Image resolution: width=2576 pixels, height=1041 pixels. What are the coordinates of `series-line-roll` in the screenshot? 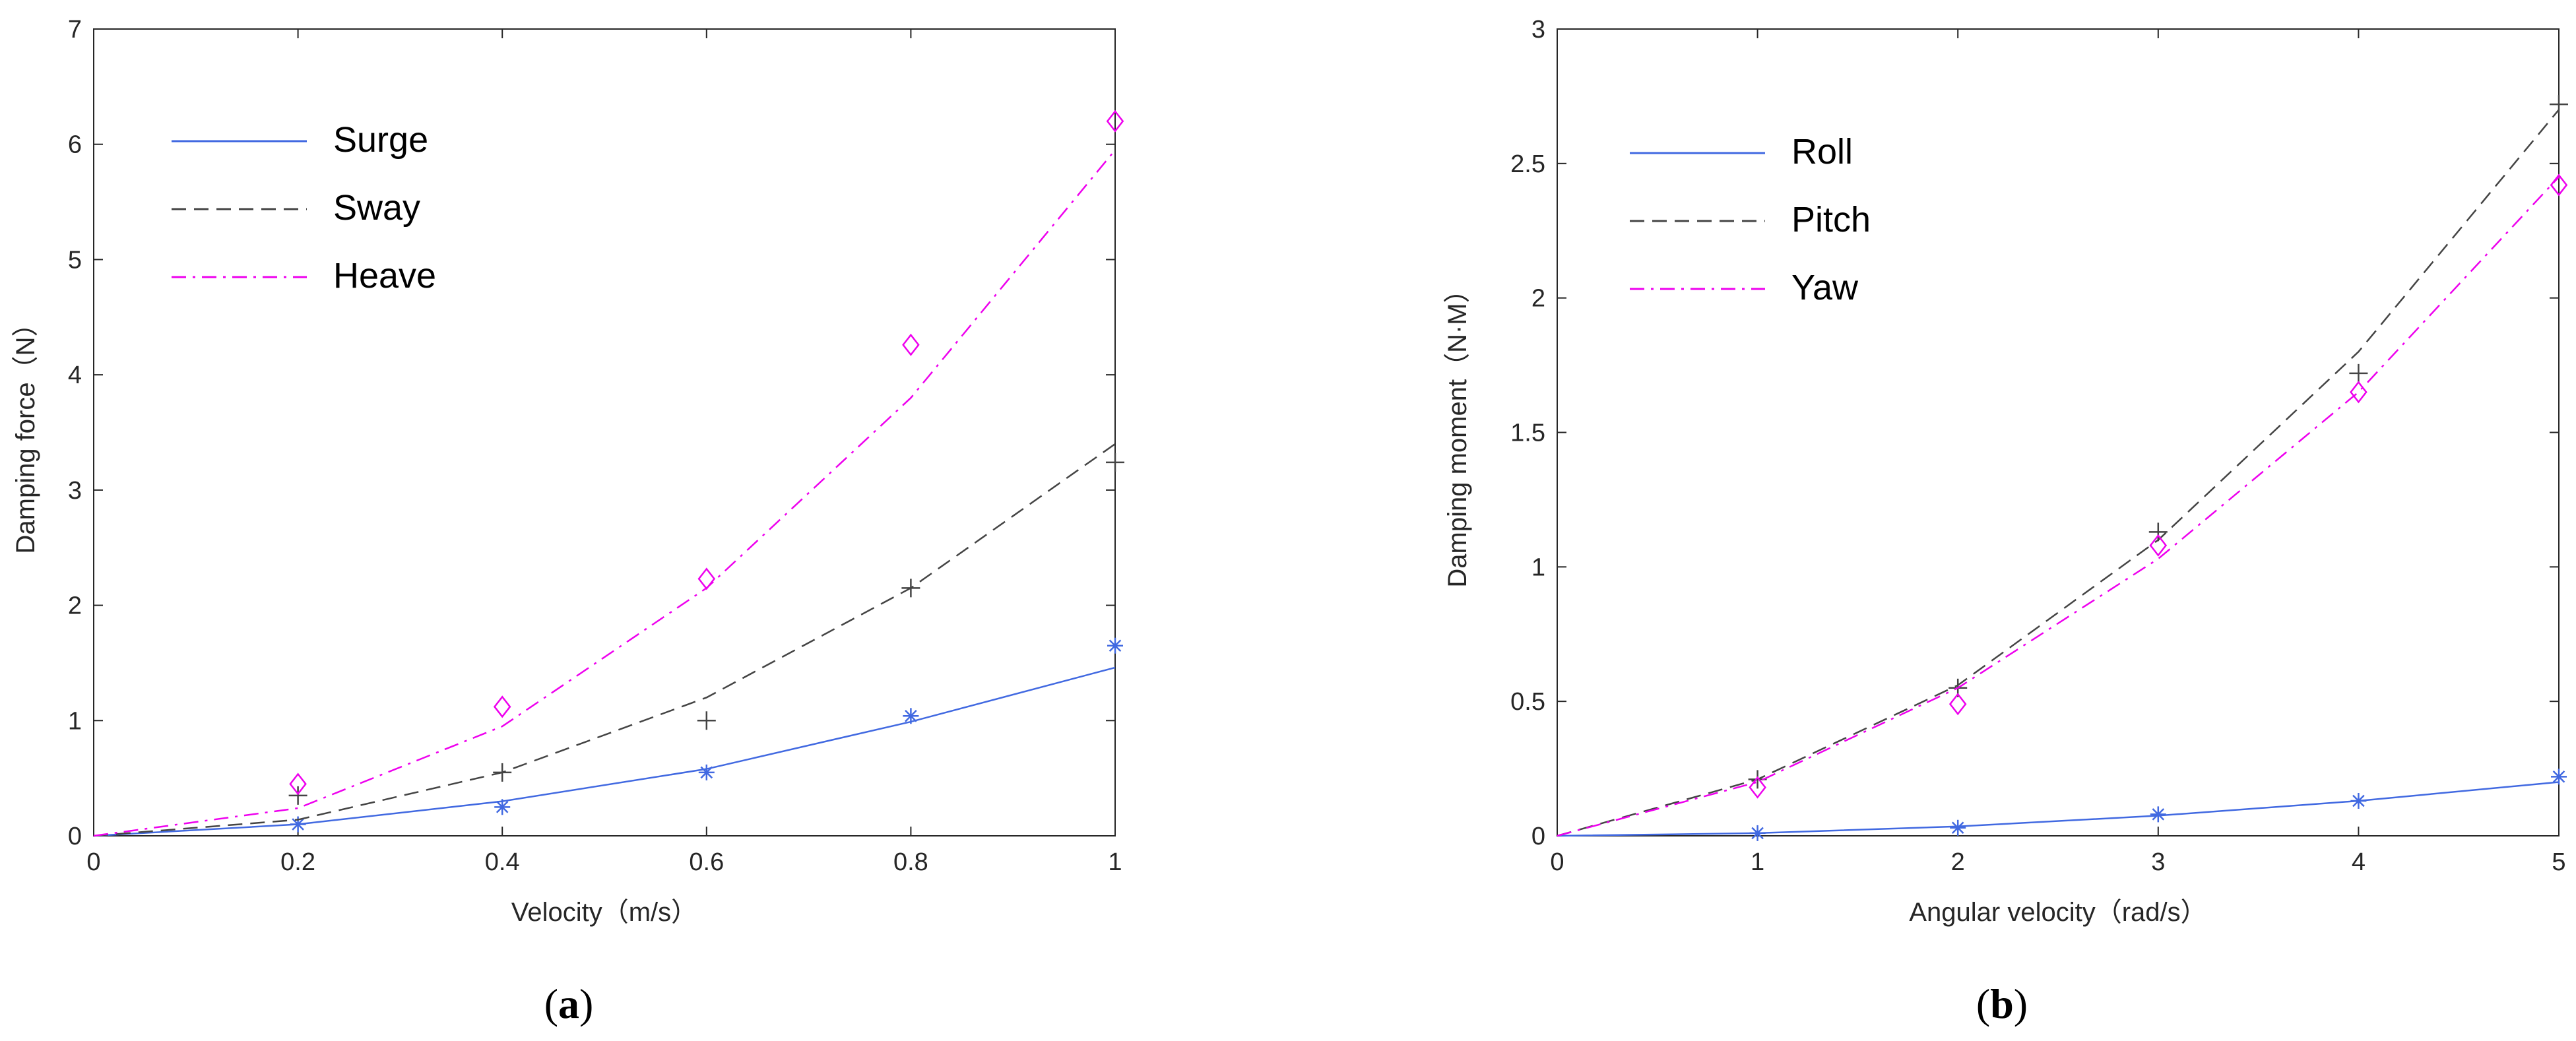 It's located at (2058, 809).